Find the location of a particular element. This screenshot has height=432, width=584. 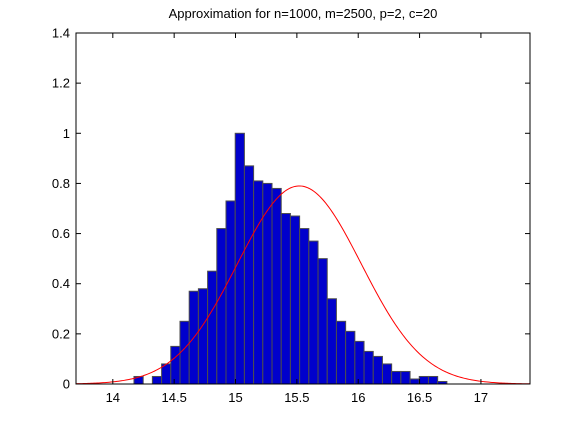

x-tick-label: 15 is located at coordinates (235, 397).